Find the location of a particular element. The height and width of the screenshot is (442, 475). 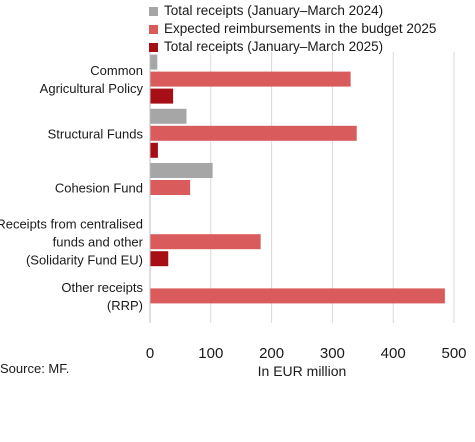

legend-item-2024: Total receipts (January–March 2024) is located at coordinates (292, 11).